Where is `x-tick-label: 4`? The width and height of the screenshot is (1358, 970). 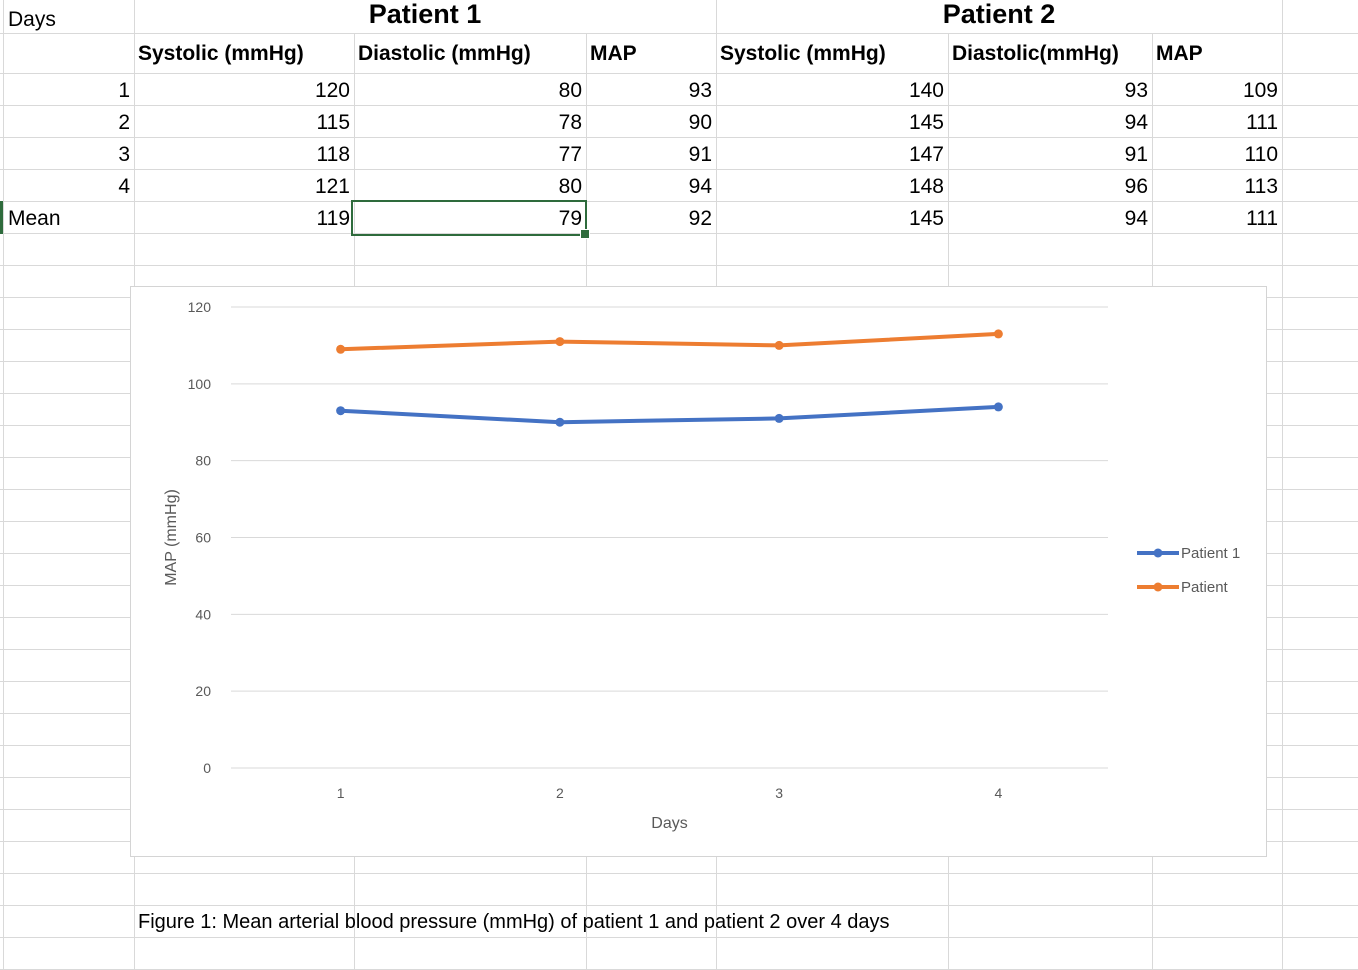
x-tick-label: 4 is located at coordinates (998, 793).